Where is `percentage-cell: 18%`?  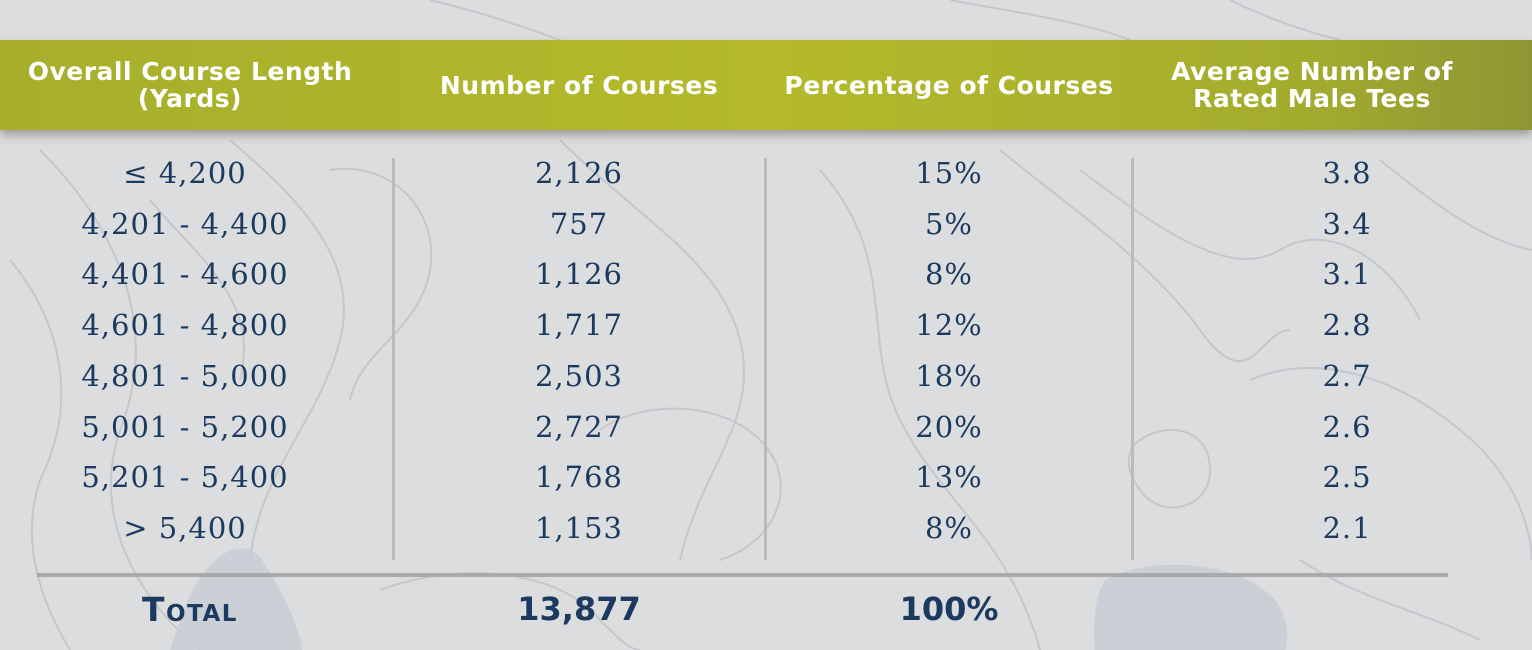 percentage-cell: 18% is located at coordinates (949, 375).